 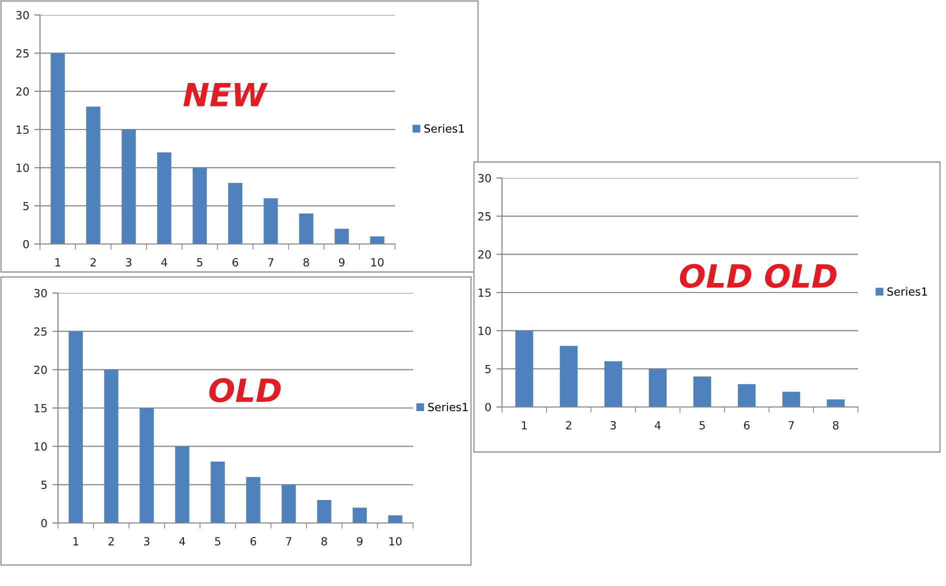 What do you see at coordinates (758, 276) in the screenshot?
I see `annotation: OLD OLD` at bounding box center [758, 276].